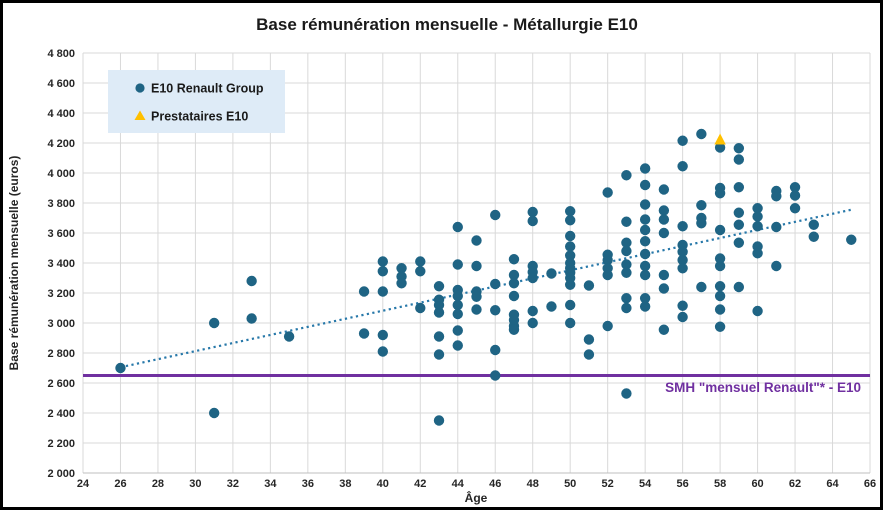 This screenshot has height=510, width=883. What do you see at coordinates (763, 387) in the screenshot?
I see `smh-reference-line-label: SMH "mensuel Renault"* - E10` at bounding box center [763, 387].